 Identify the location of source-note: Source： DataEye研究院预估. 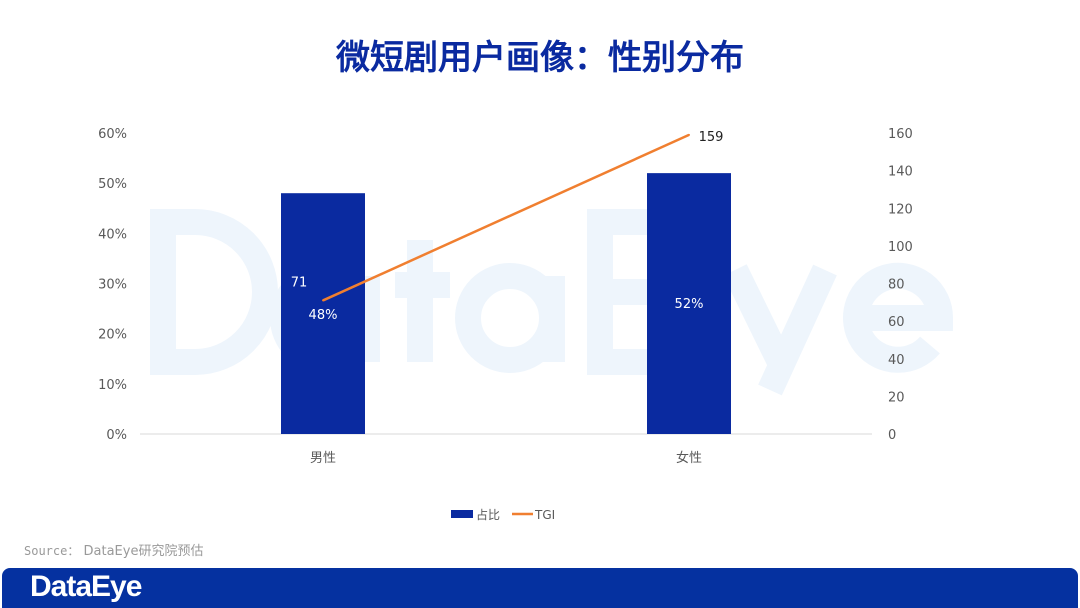
(113, 549).